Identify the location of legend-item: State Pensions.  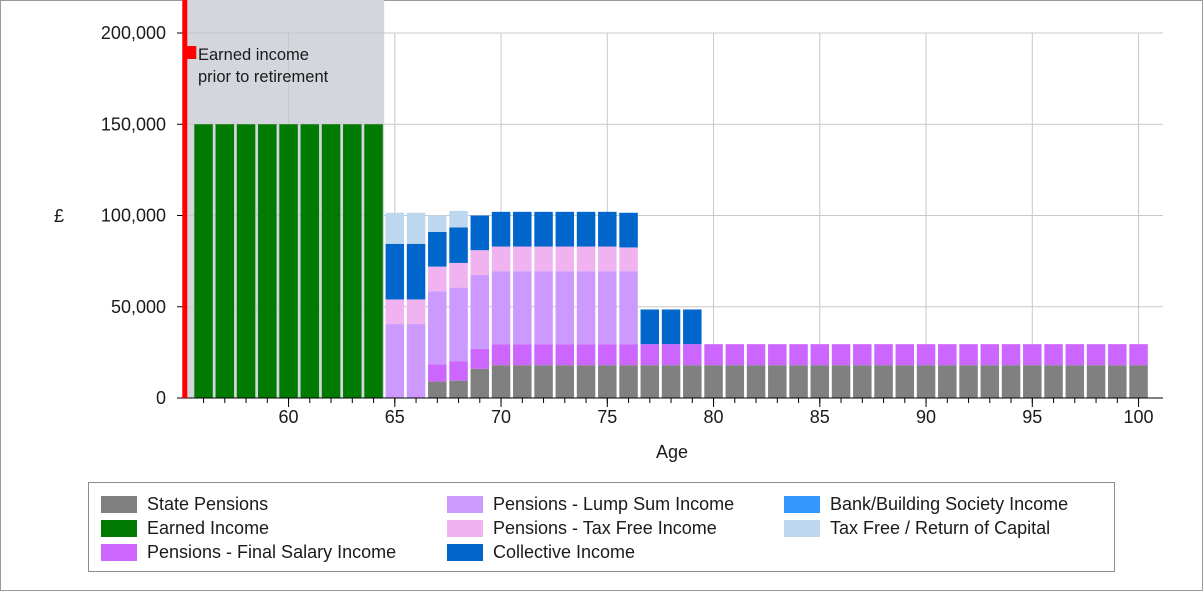
(184, 504).